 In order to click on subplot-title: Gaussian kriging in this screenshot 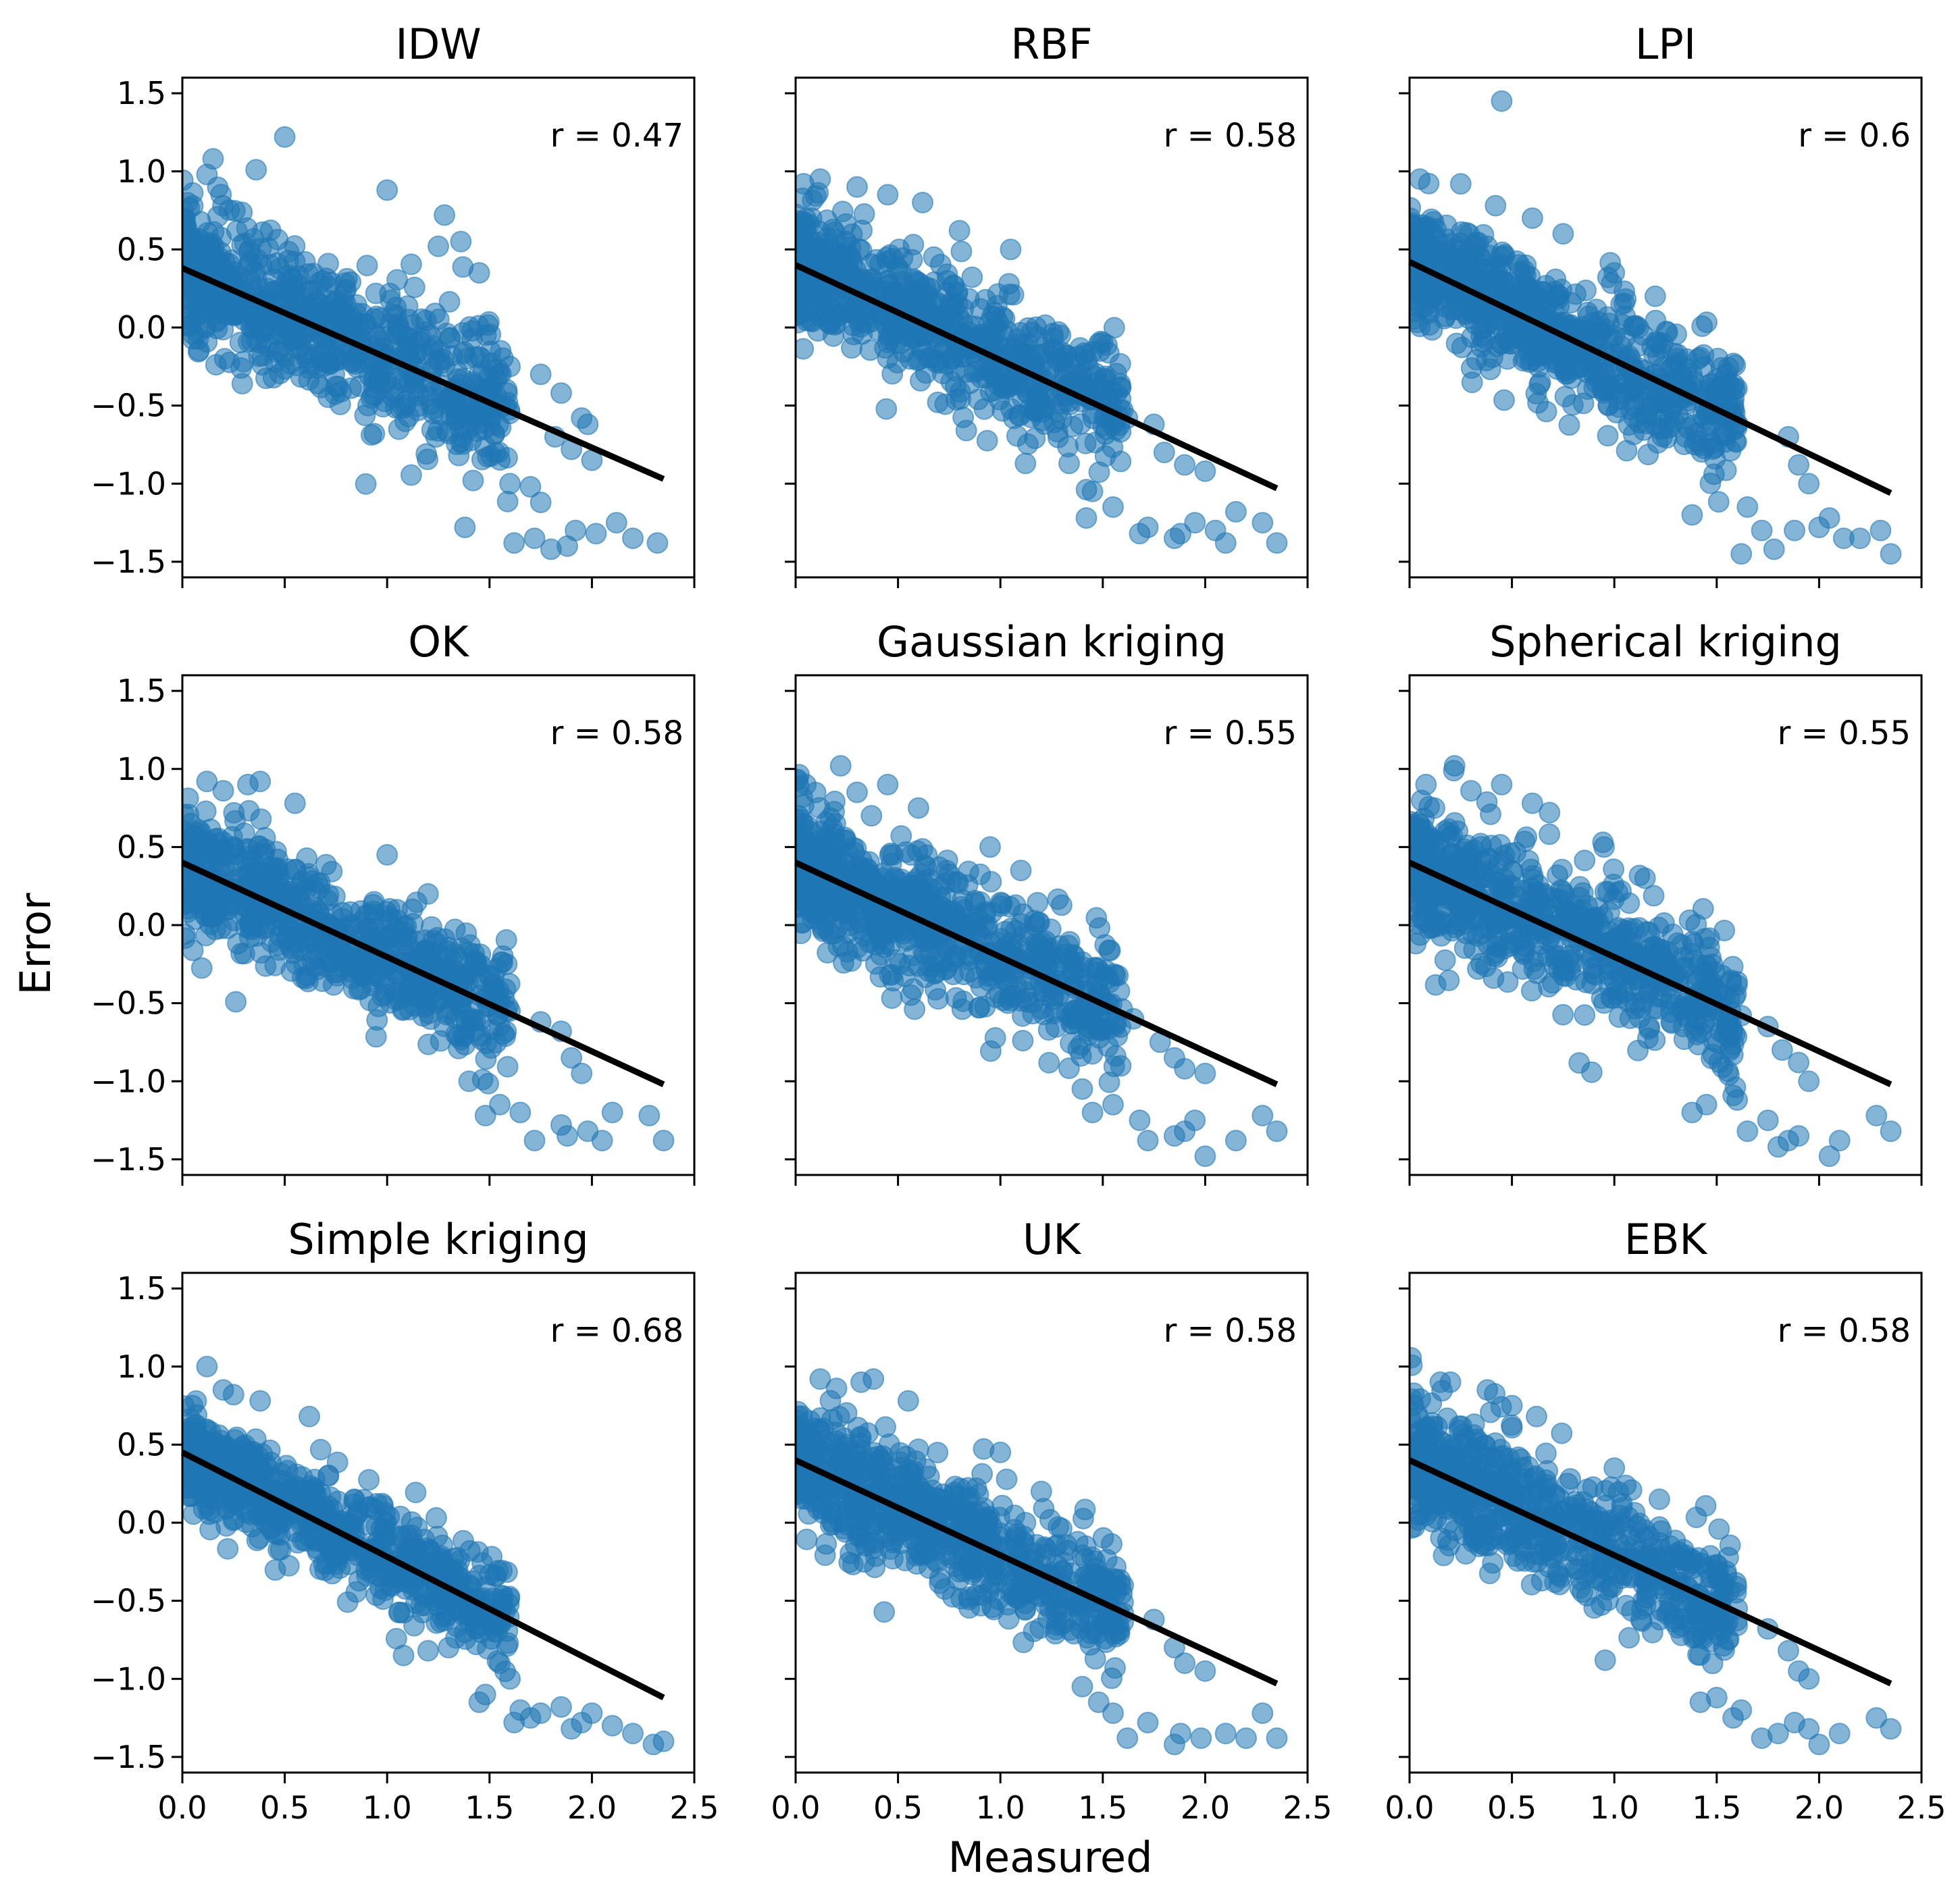, I will do `click(1052, 641)`.